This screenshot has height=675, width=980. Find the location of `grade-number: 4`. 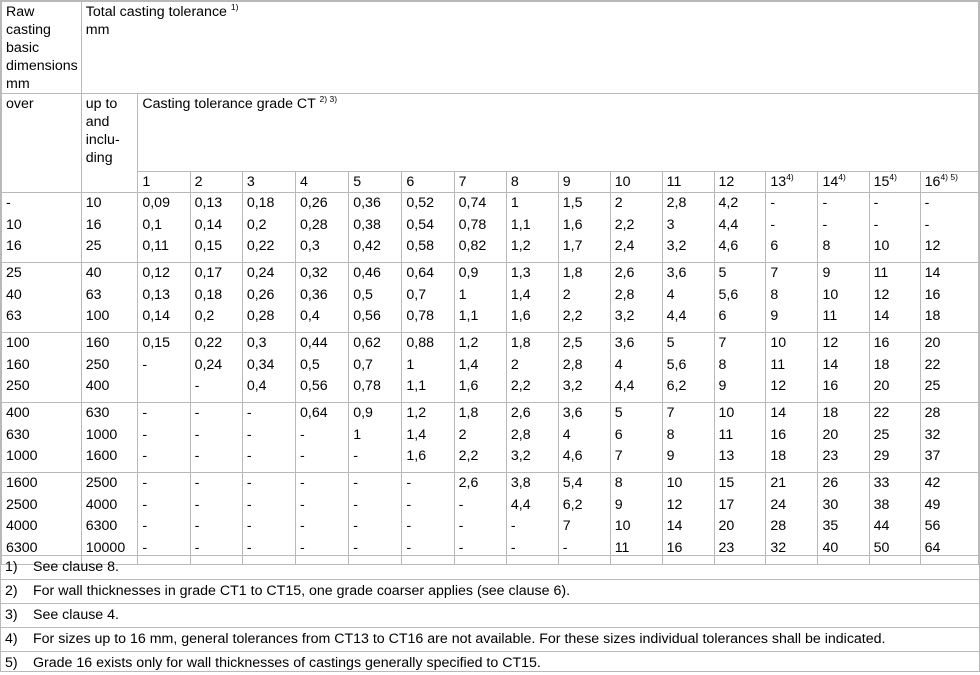

grade-number: 4 is located at coordinates (304, 182).